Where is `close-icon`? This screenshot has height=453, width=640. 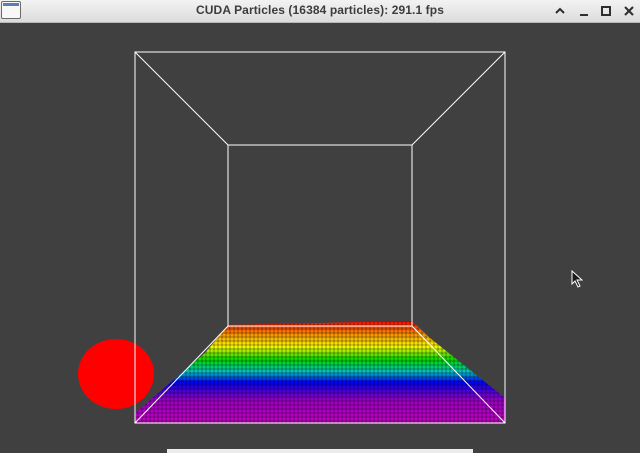 close-icon is located at coordinates (629, 11).